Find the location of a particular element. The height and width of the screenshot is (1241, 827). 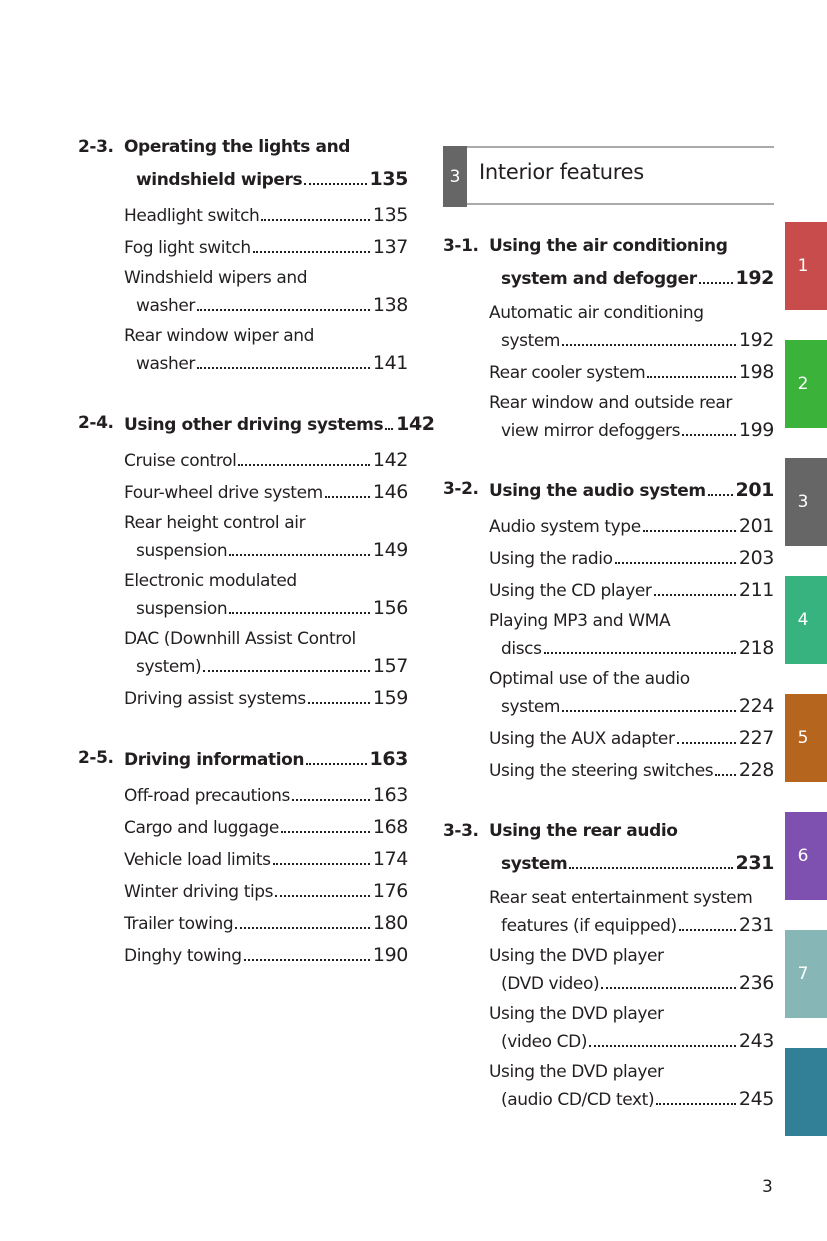

entry-line: Dinghy towing 190 is located at coordinates (266, 957).